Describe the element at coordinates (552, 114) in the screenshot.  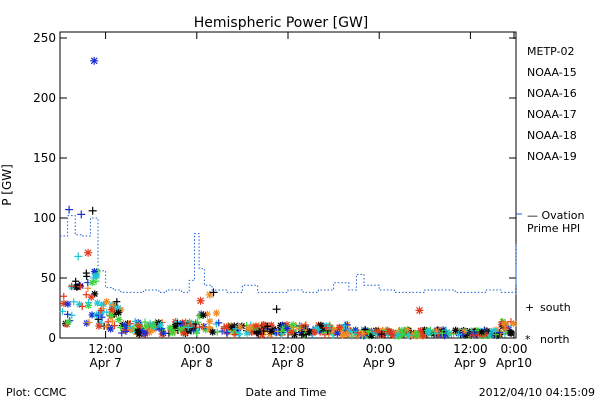
I see `legend-noaa-17: NOAA-17` at that location.